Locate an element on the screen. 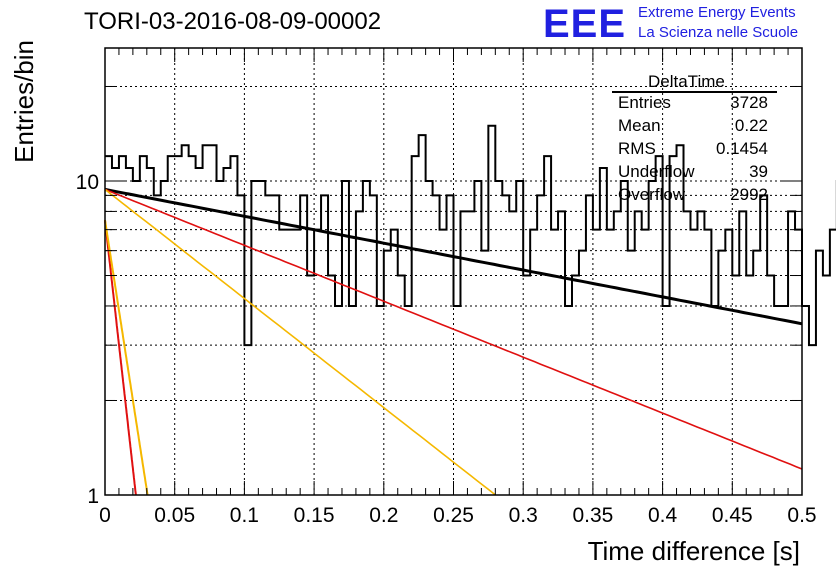  stats-value-underflow: 39 is located at coordinates (758, 171).